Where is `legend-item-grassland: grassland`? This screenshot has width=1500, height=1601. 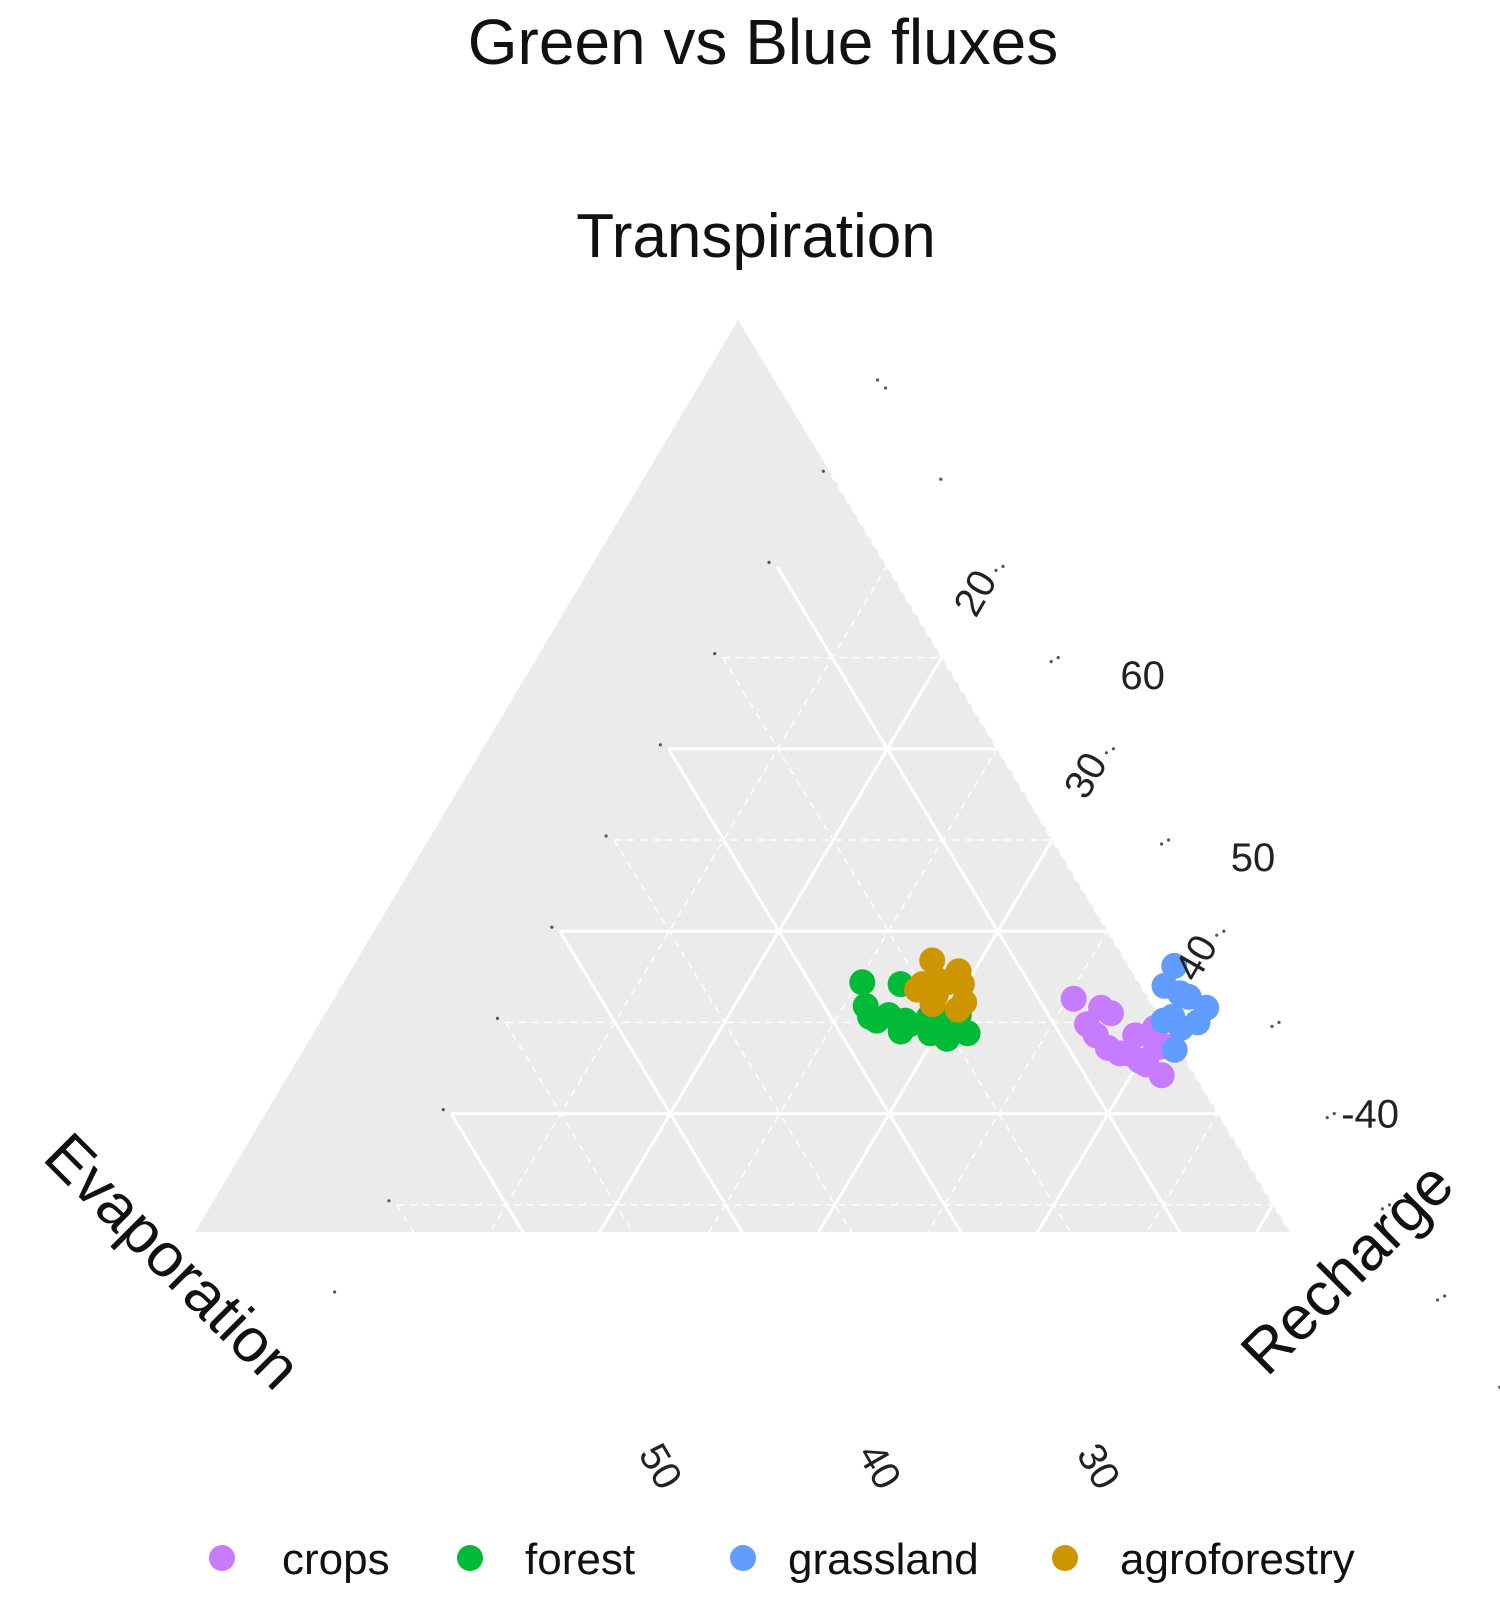 legend-item-grassland: grassland is located at coordinates (854, 1559).